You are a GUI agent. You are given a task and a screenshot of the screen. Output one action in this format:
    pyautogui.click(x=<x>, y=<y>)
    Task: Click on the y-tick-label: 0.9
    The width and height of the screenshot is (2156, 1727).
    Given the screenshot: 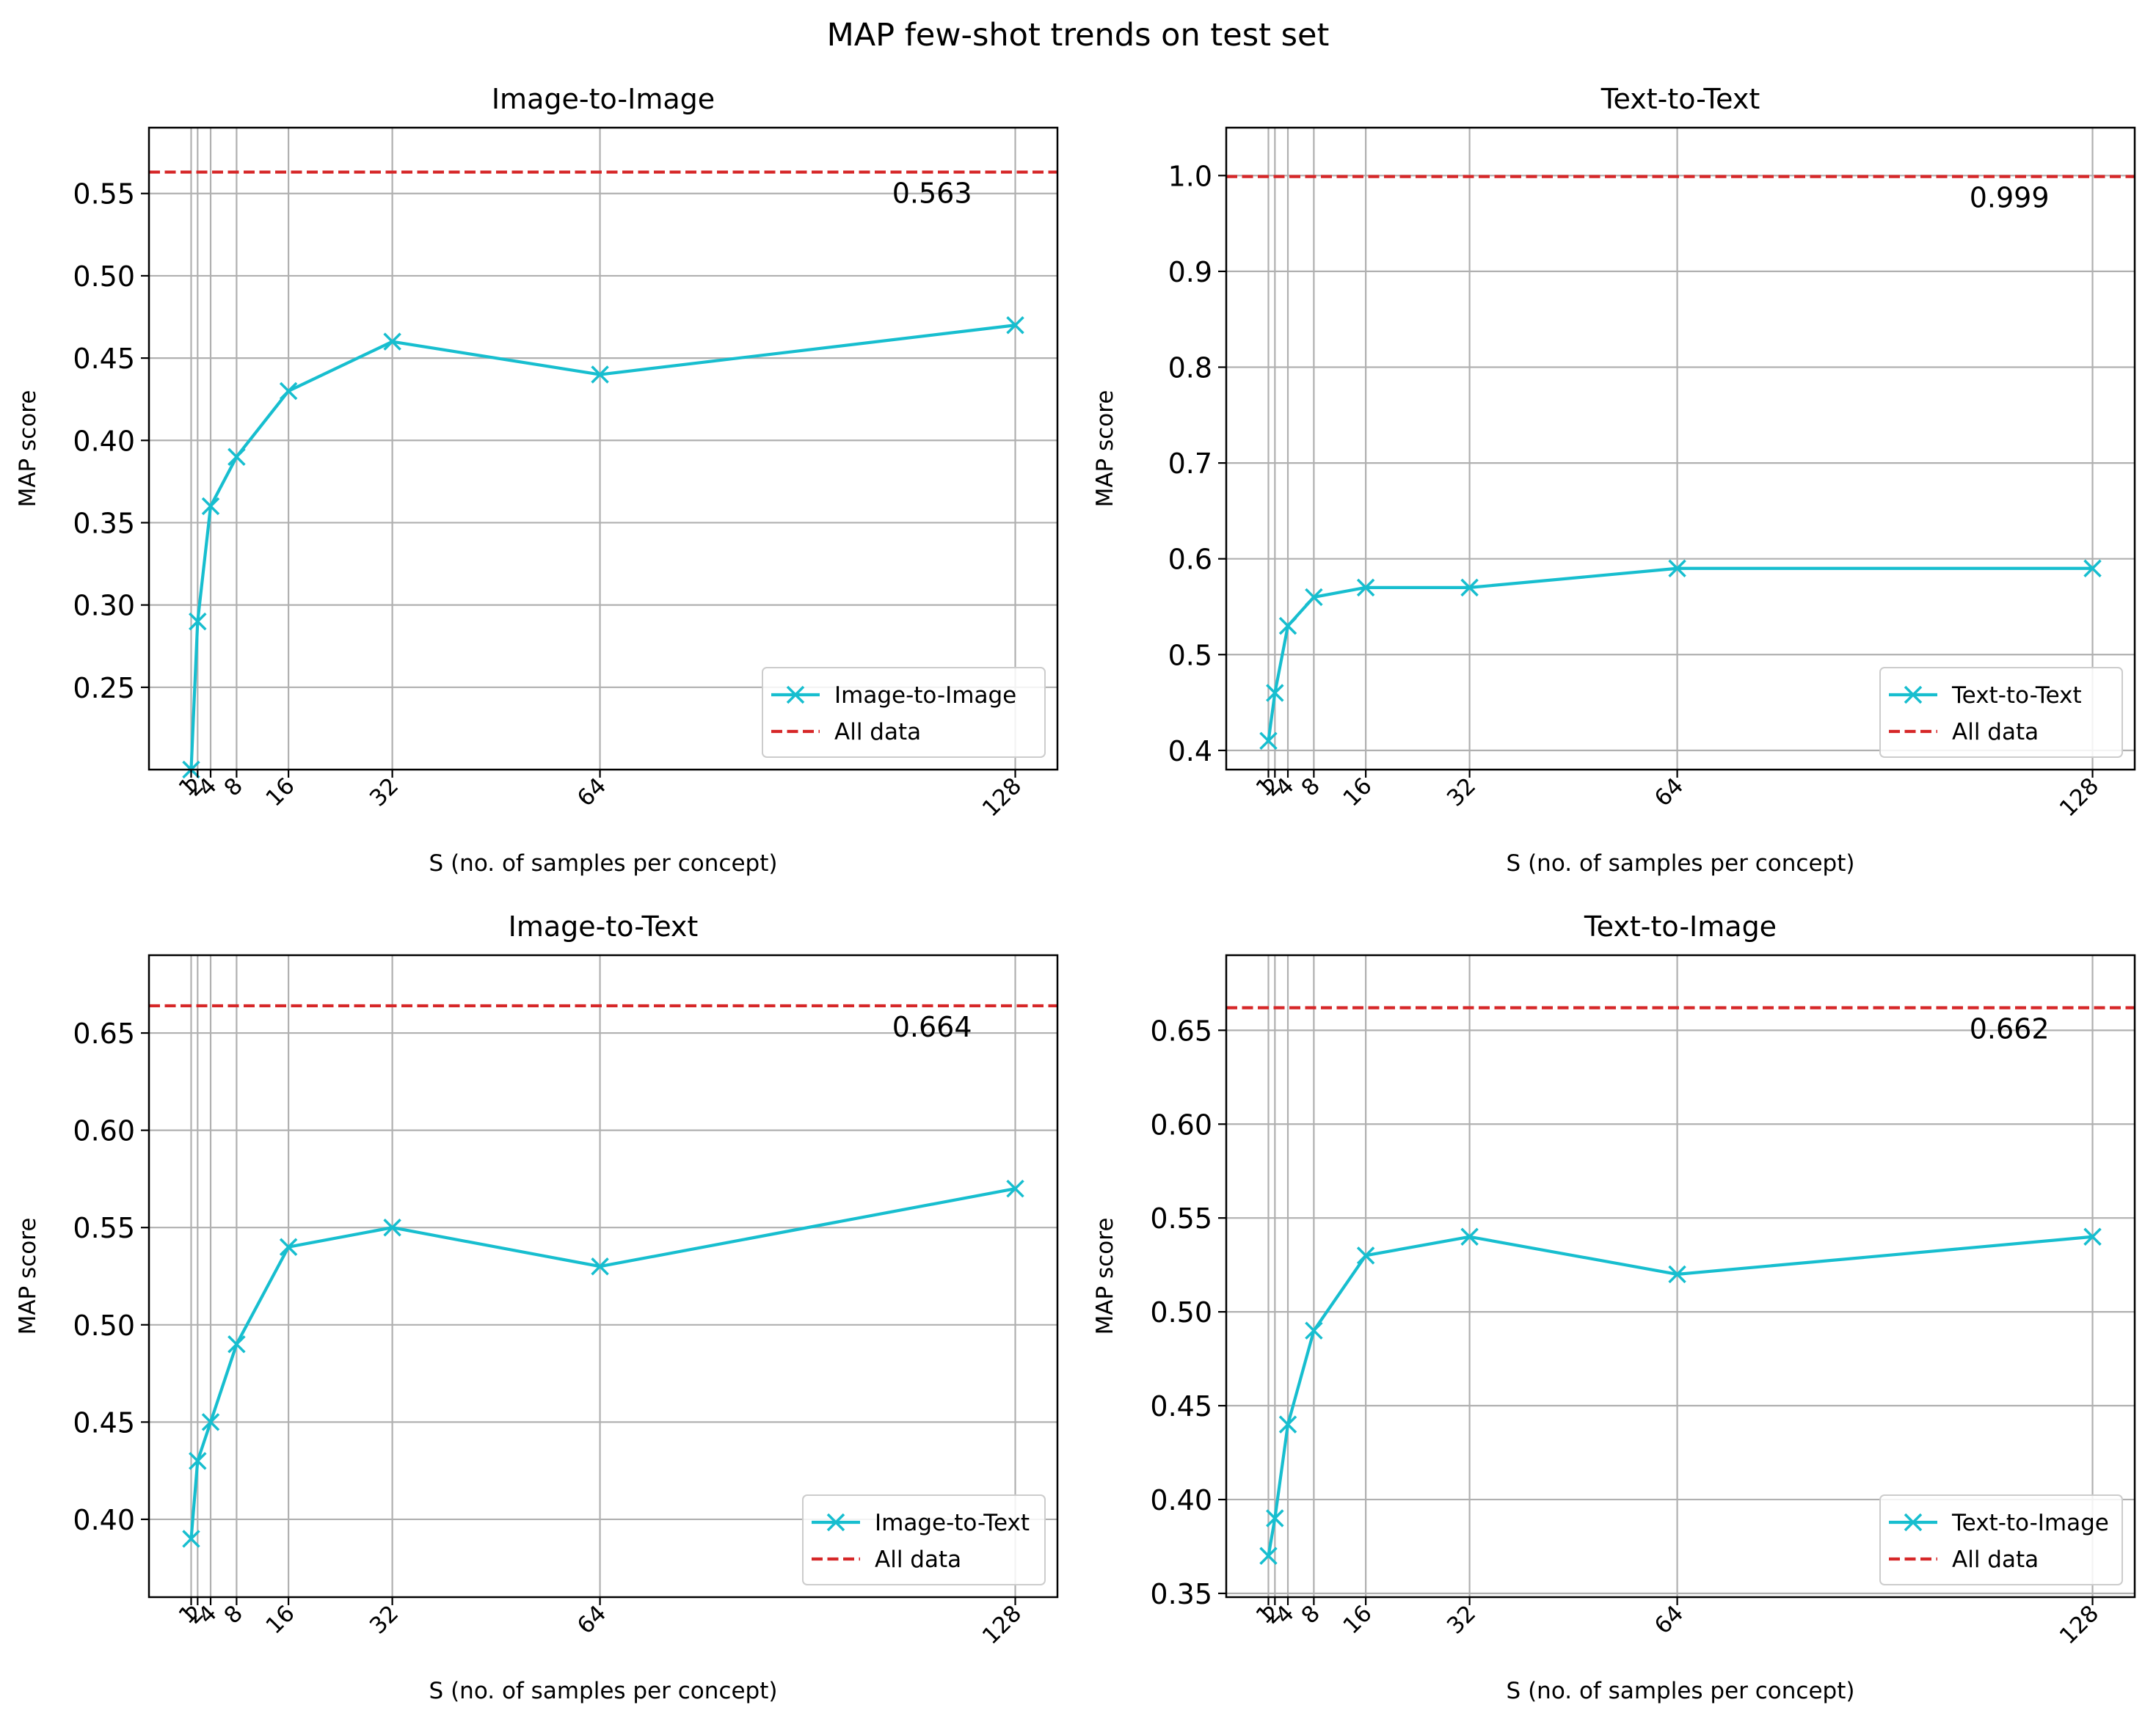 What is the action you would take?
    pyautogui.click(x=1190, y=272)
    